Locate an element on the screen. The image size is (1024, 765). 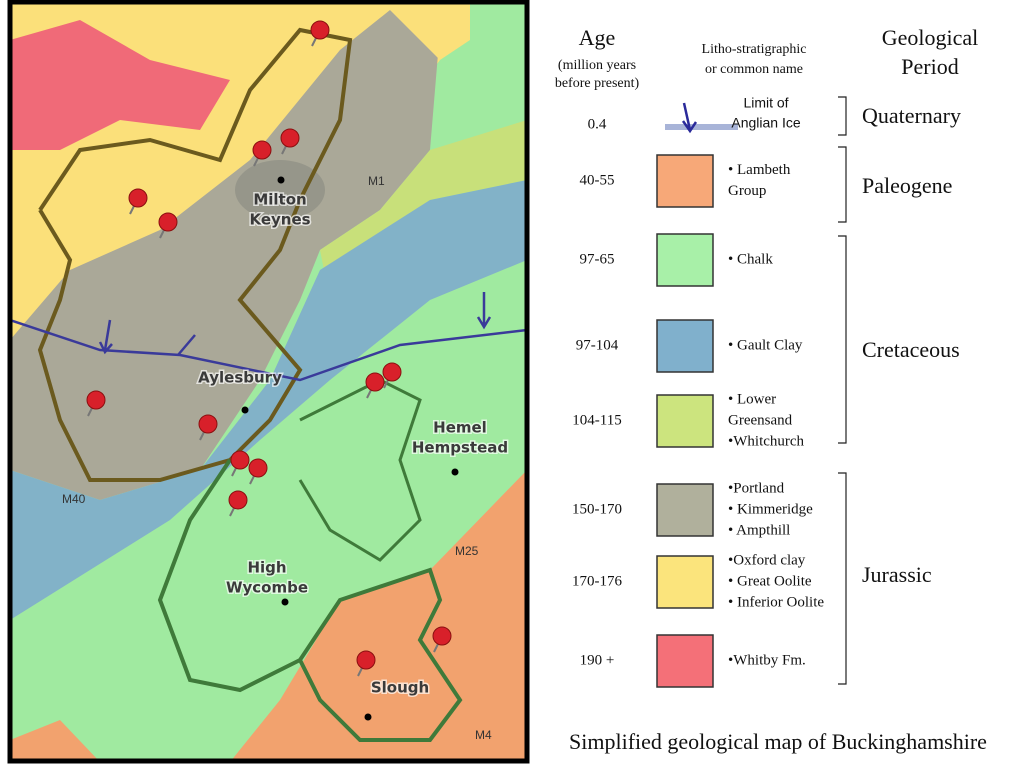
age-note: (million years is located at coordinates (597, 65).